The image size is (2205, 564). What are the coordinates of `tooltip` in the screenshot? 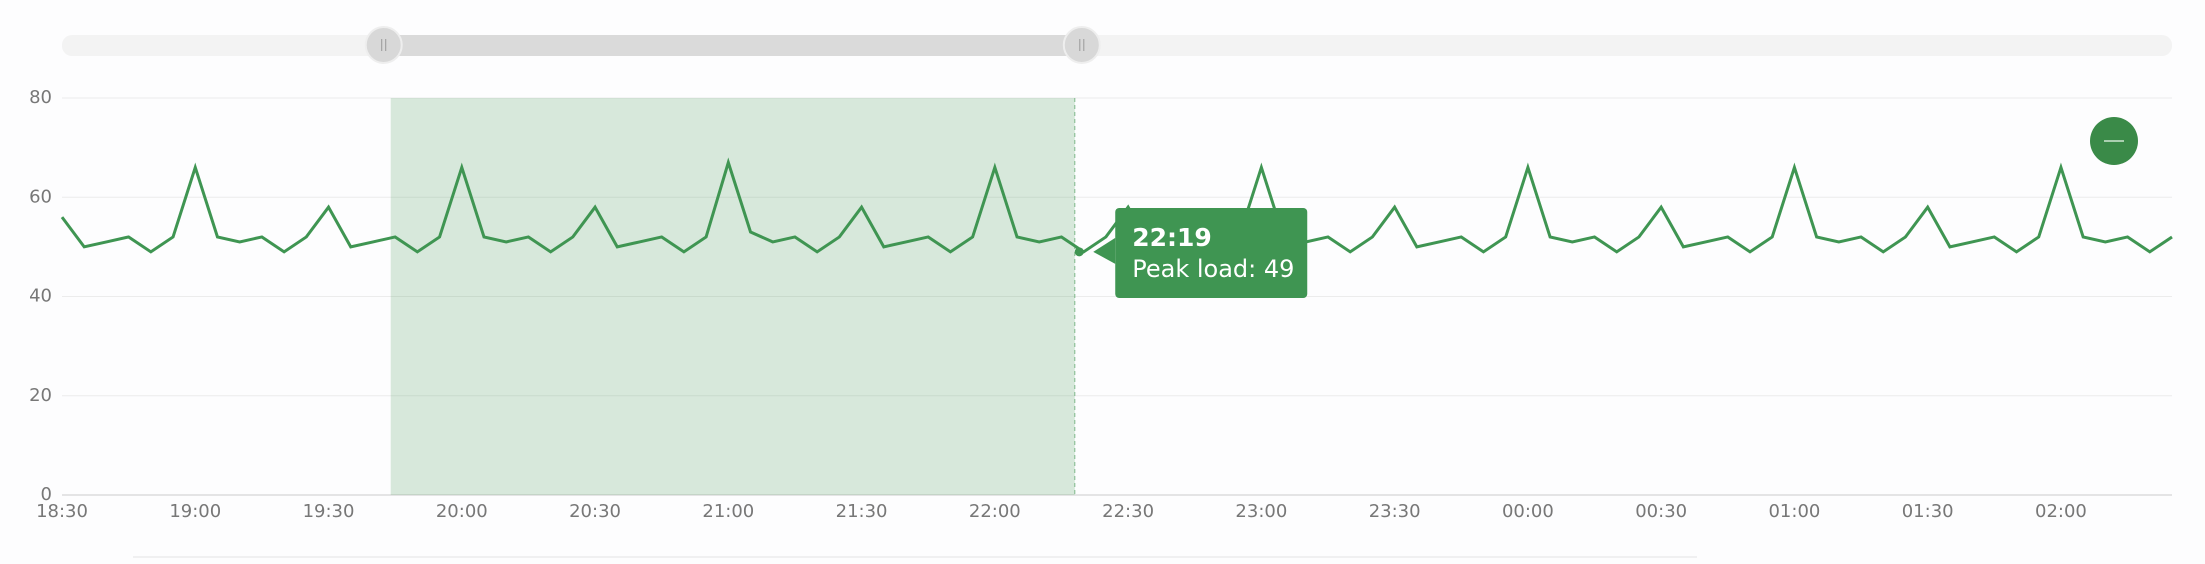 It's located at (1211, 253).